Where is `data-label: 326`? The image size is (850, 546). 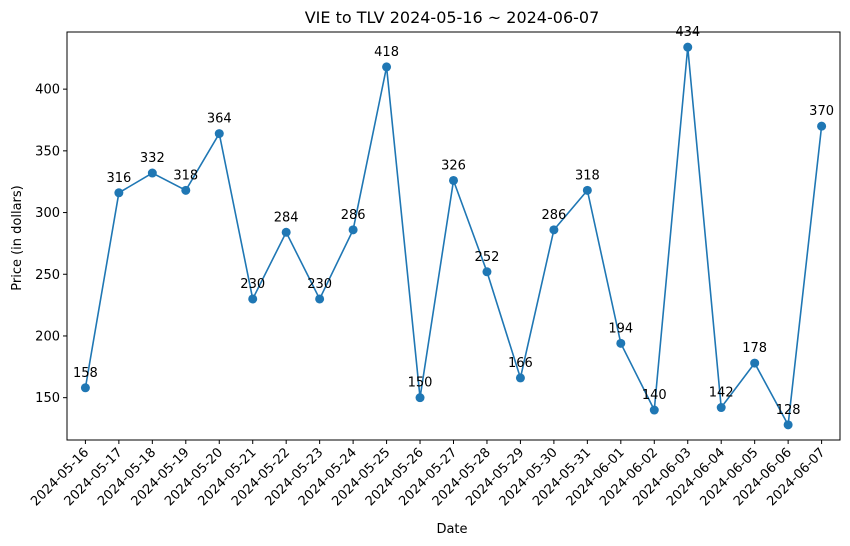
data-label: 326 is located at coordinates (453, 165).